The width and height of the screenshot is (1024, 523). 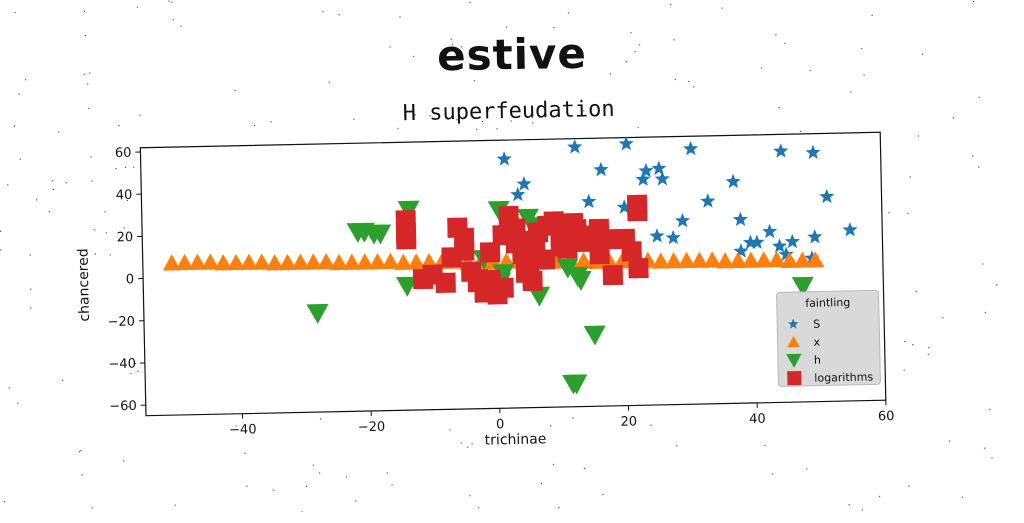 What do you see at coordinates (843, 377) in the screenshot?
I see `legend-label-logarithms: logarithms` at bounding box center [843, 377].